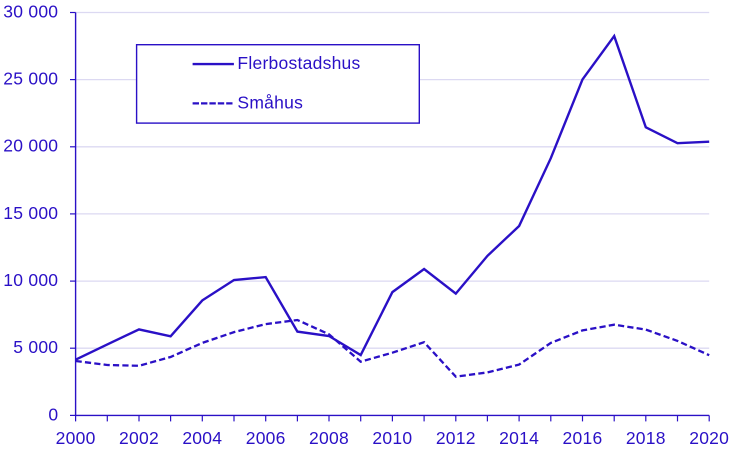  Describe the element at coordinates (76, 438) in the screenshot. I see `svg-text: 2000` at that location.